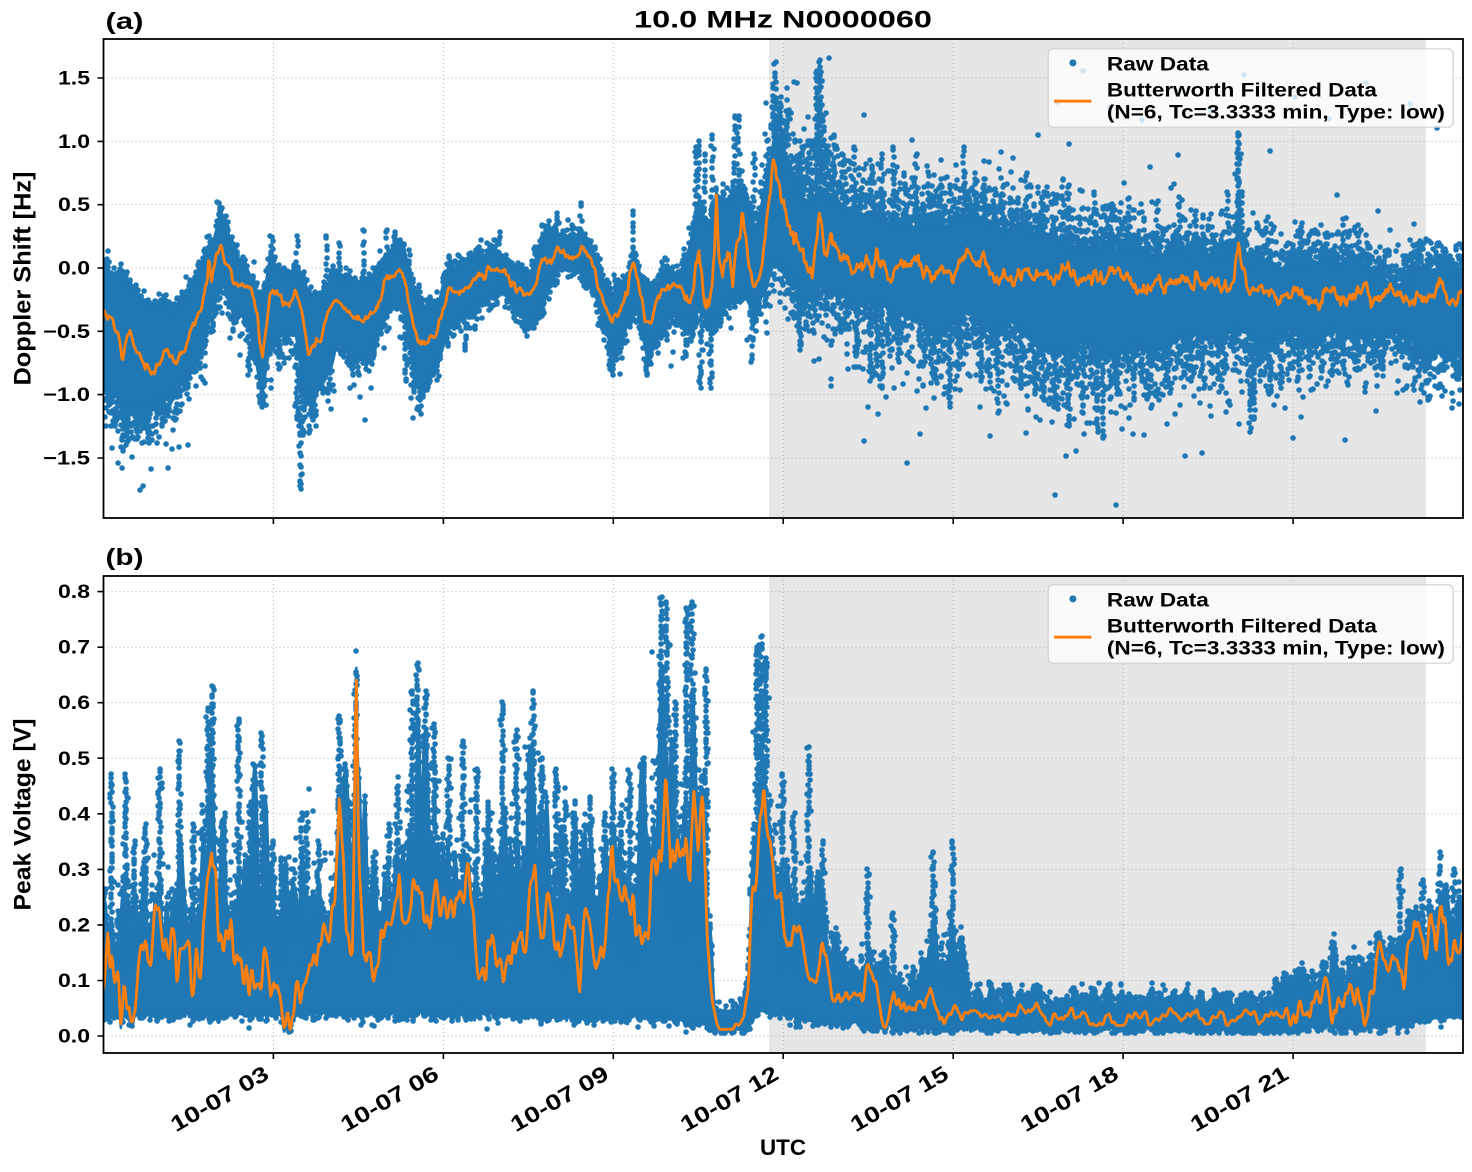 This screenshot has width=1472, height=1172. Describe the element at coordinates (74, 870) in the screenshot. I see `svg-text: 0.3` at that location.